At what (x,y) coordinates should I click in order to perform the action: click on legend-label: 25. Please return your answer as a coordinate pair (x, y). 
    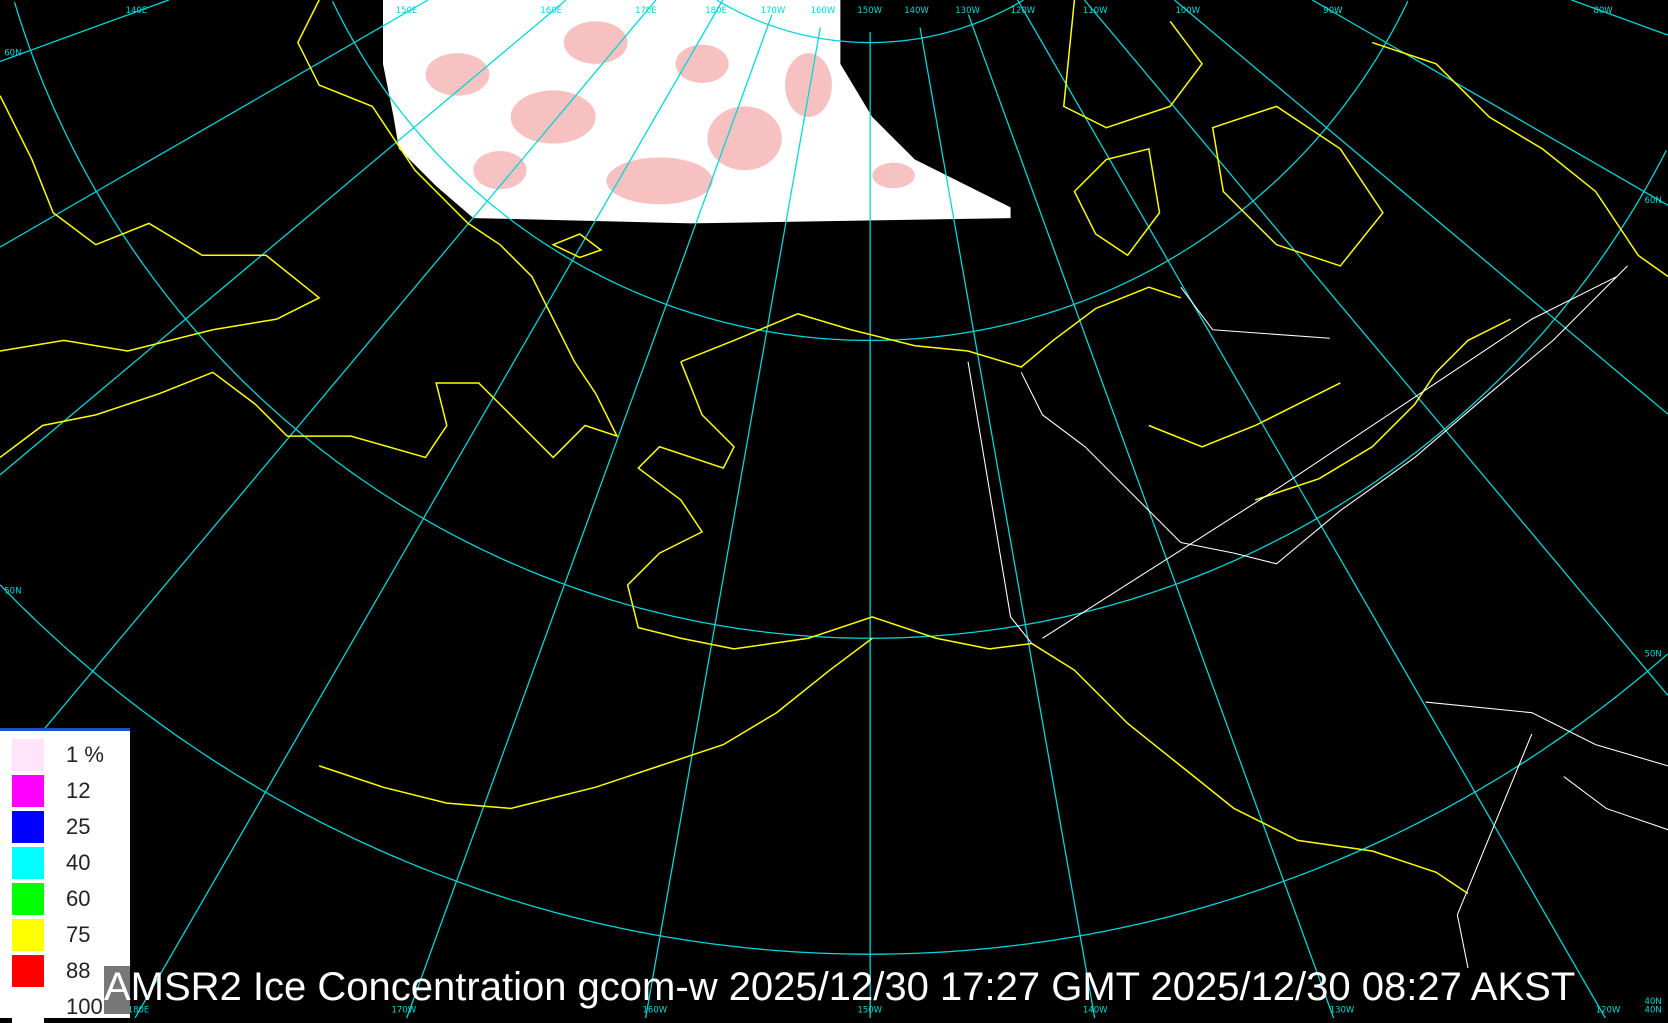
    Looking at the image, I should click on (78, 826).